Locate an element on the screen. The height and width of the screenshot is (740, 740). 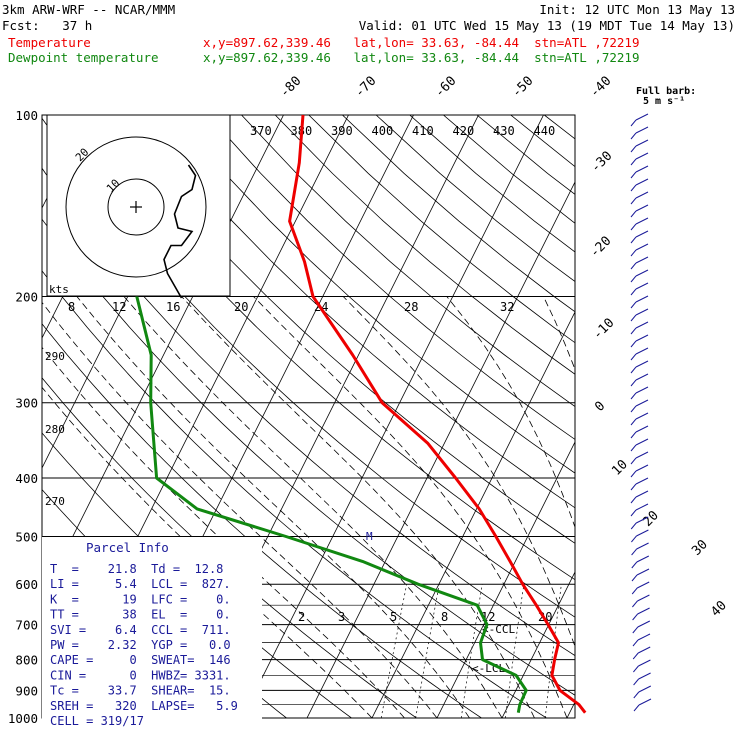
parcel-row: CAPE = 0 SWEAT= 146 is located at coordinates (140, 660).